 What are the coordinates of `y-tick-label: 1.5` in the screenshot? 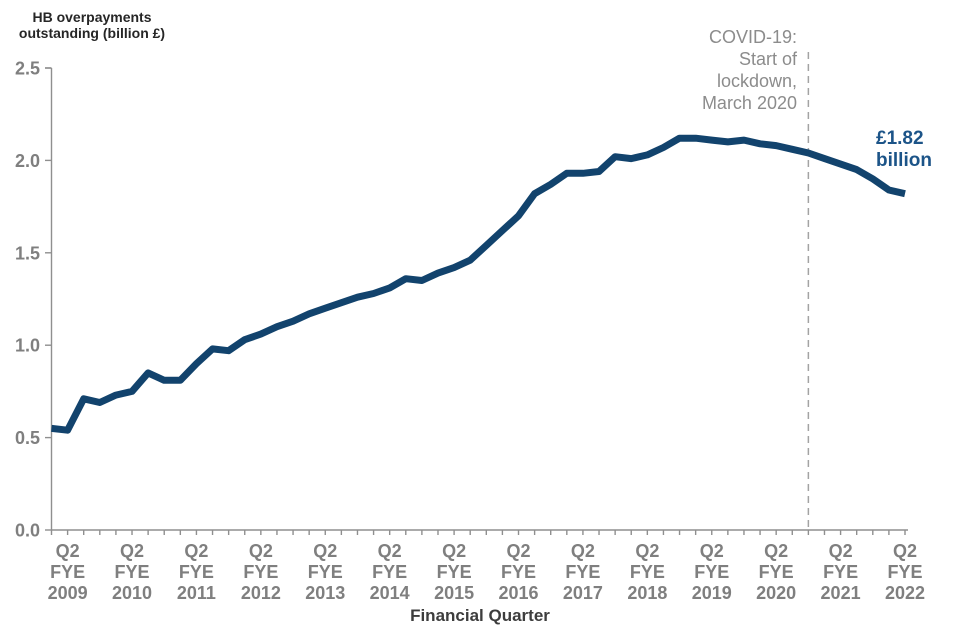 It's located at (27, 253).